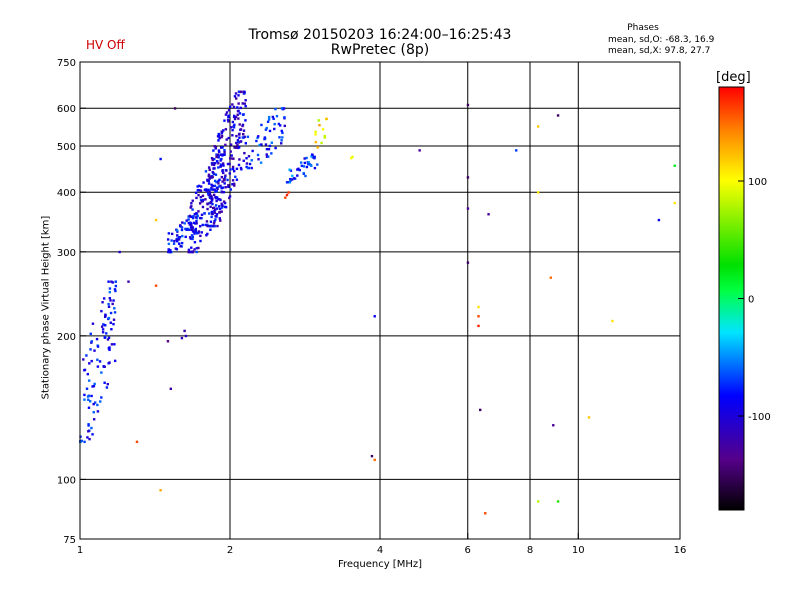 The image size is (800, 600). What do you see at coordinates (380, 564) in the screenshot?
I see `x-axis-label: Frequency [MHz]` at bounding box center [380, 564].